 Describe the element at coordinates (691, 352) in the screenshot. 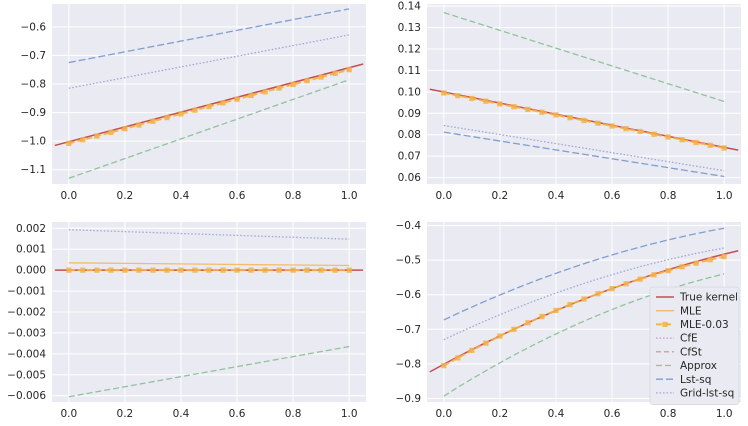

I see `legend-label: CfSt` at that location.